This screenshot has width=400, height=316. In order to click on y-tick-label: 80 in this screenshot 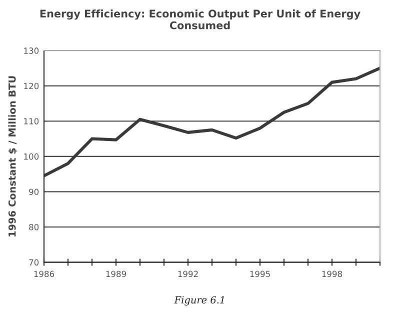, I will do `click(34, 227)`.